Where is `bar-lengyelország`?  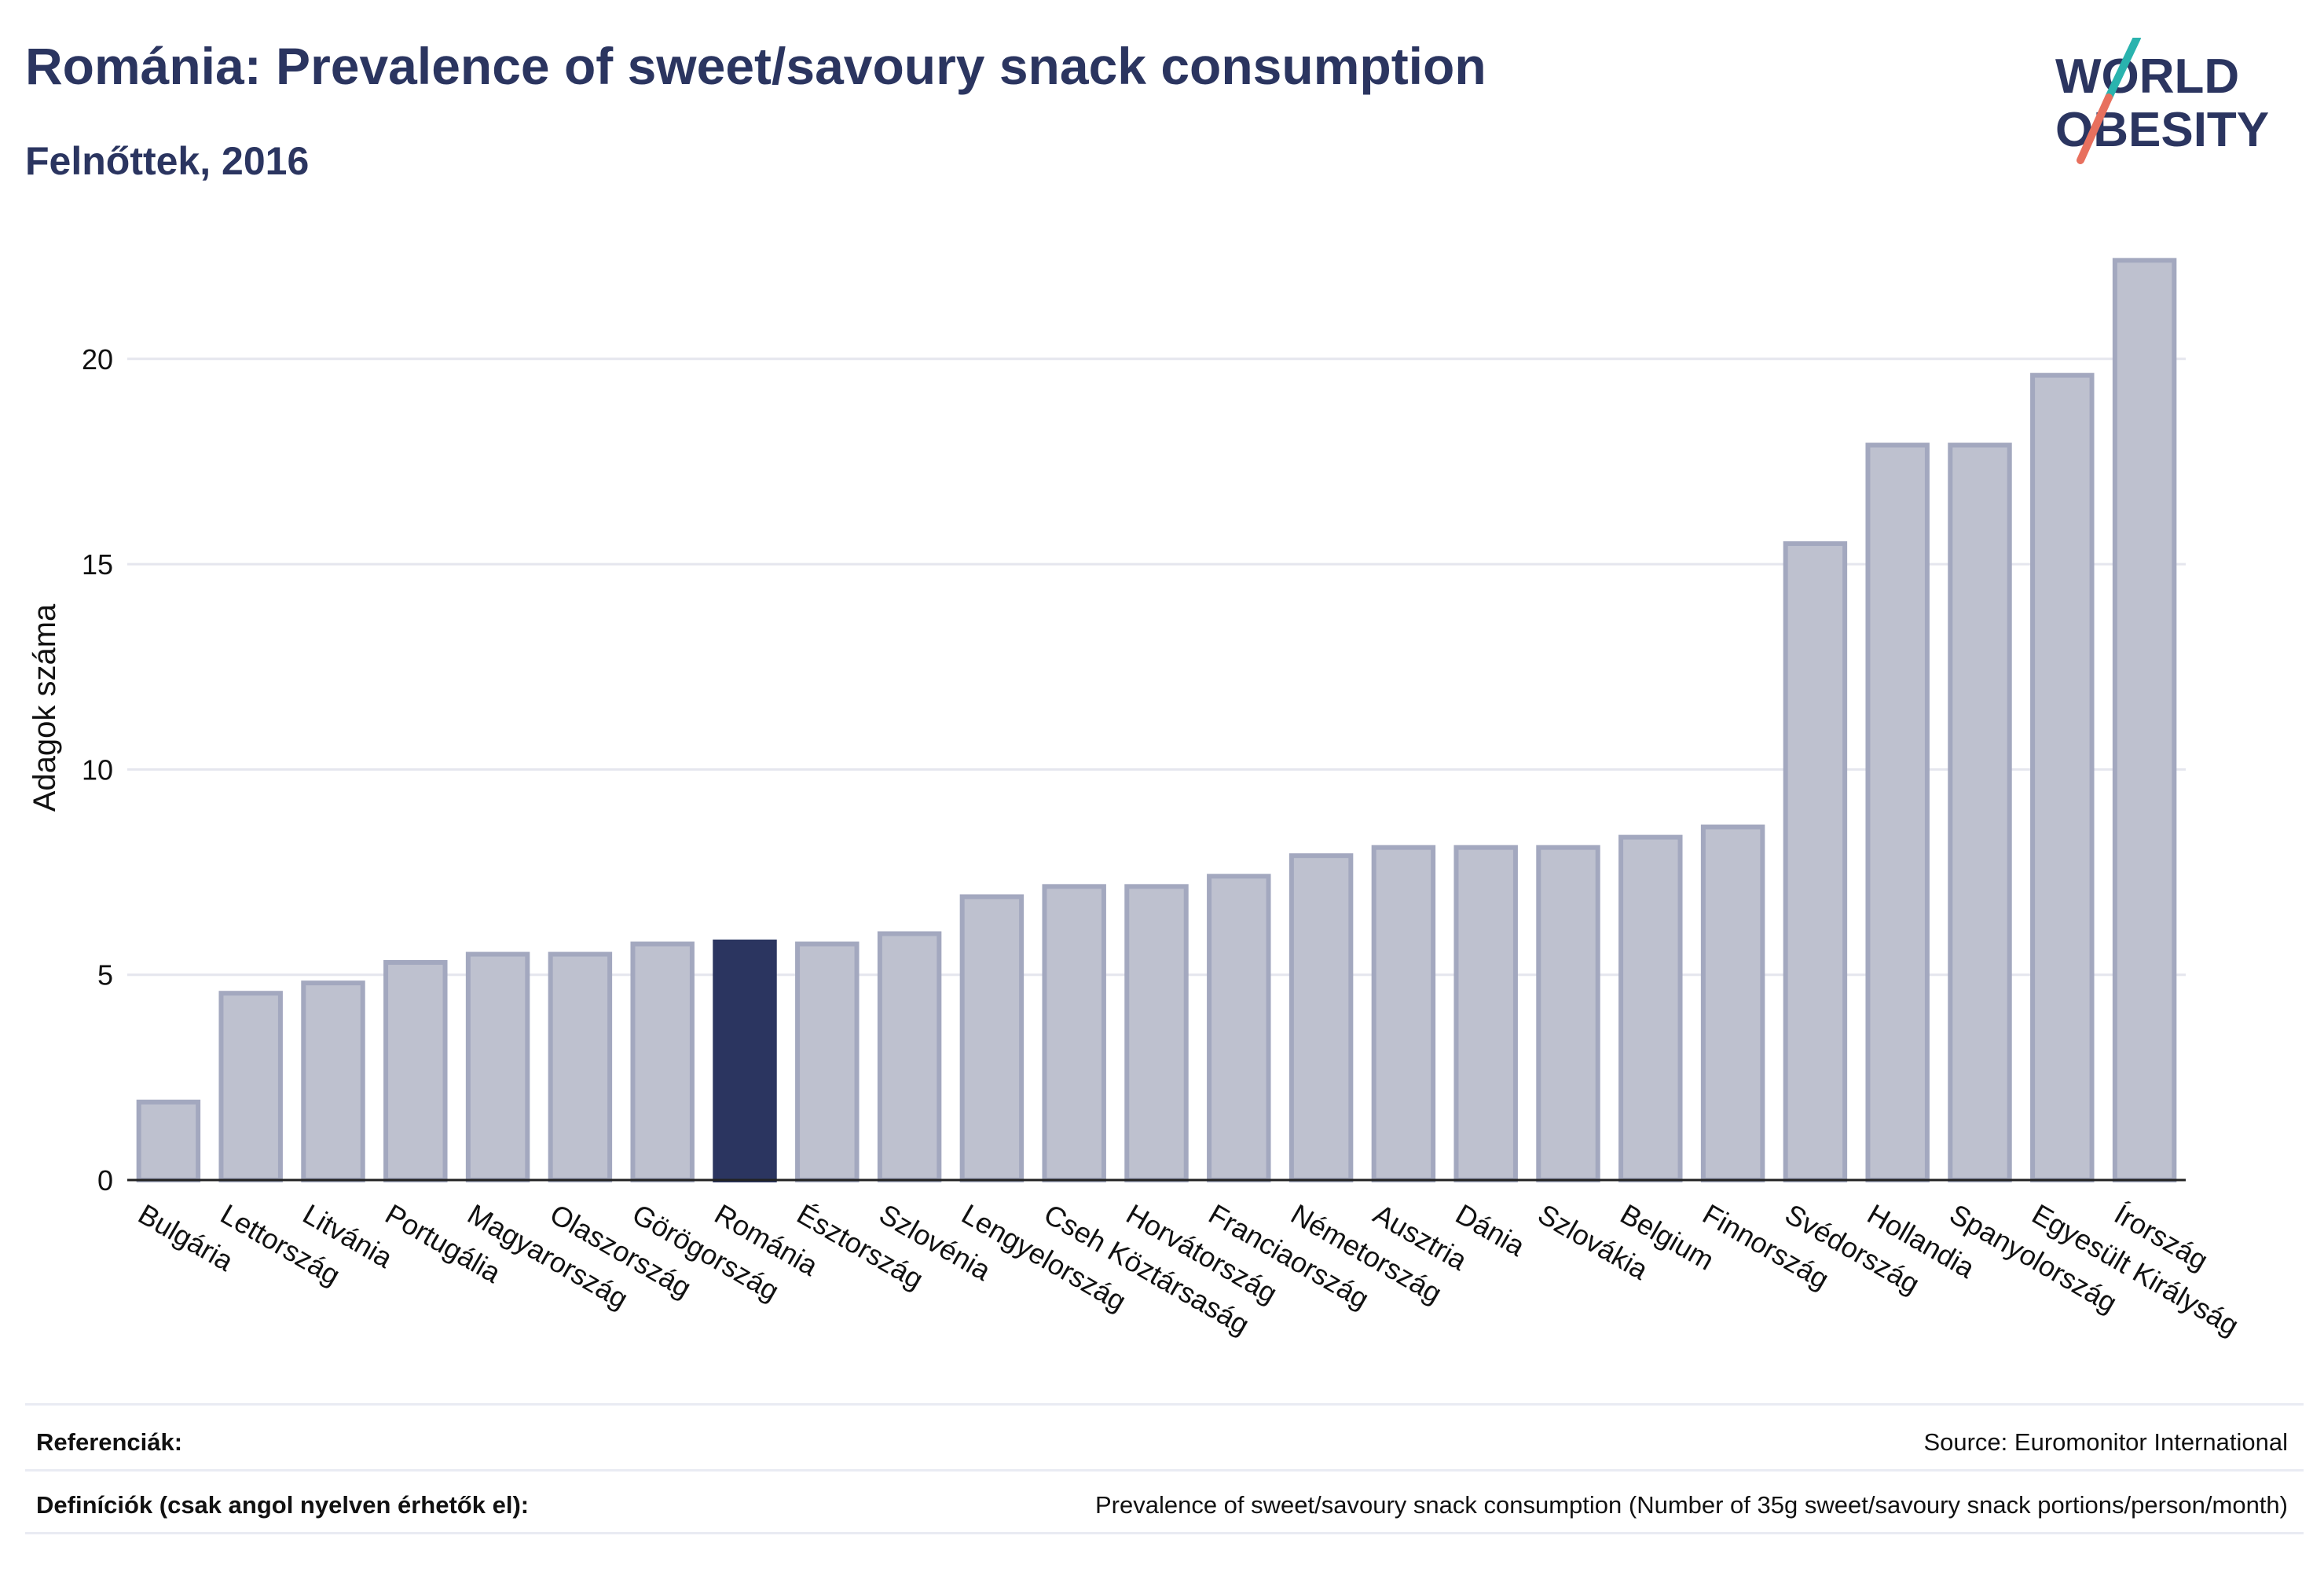 bar-lengyelország is located at coordinates (992, 1038).